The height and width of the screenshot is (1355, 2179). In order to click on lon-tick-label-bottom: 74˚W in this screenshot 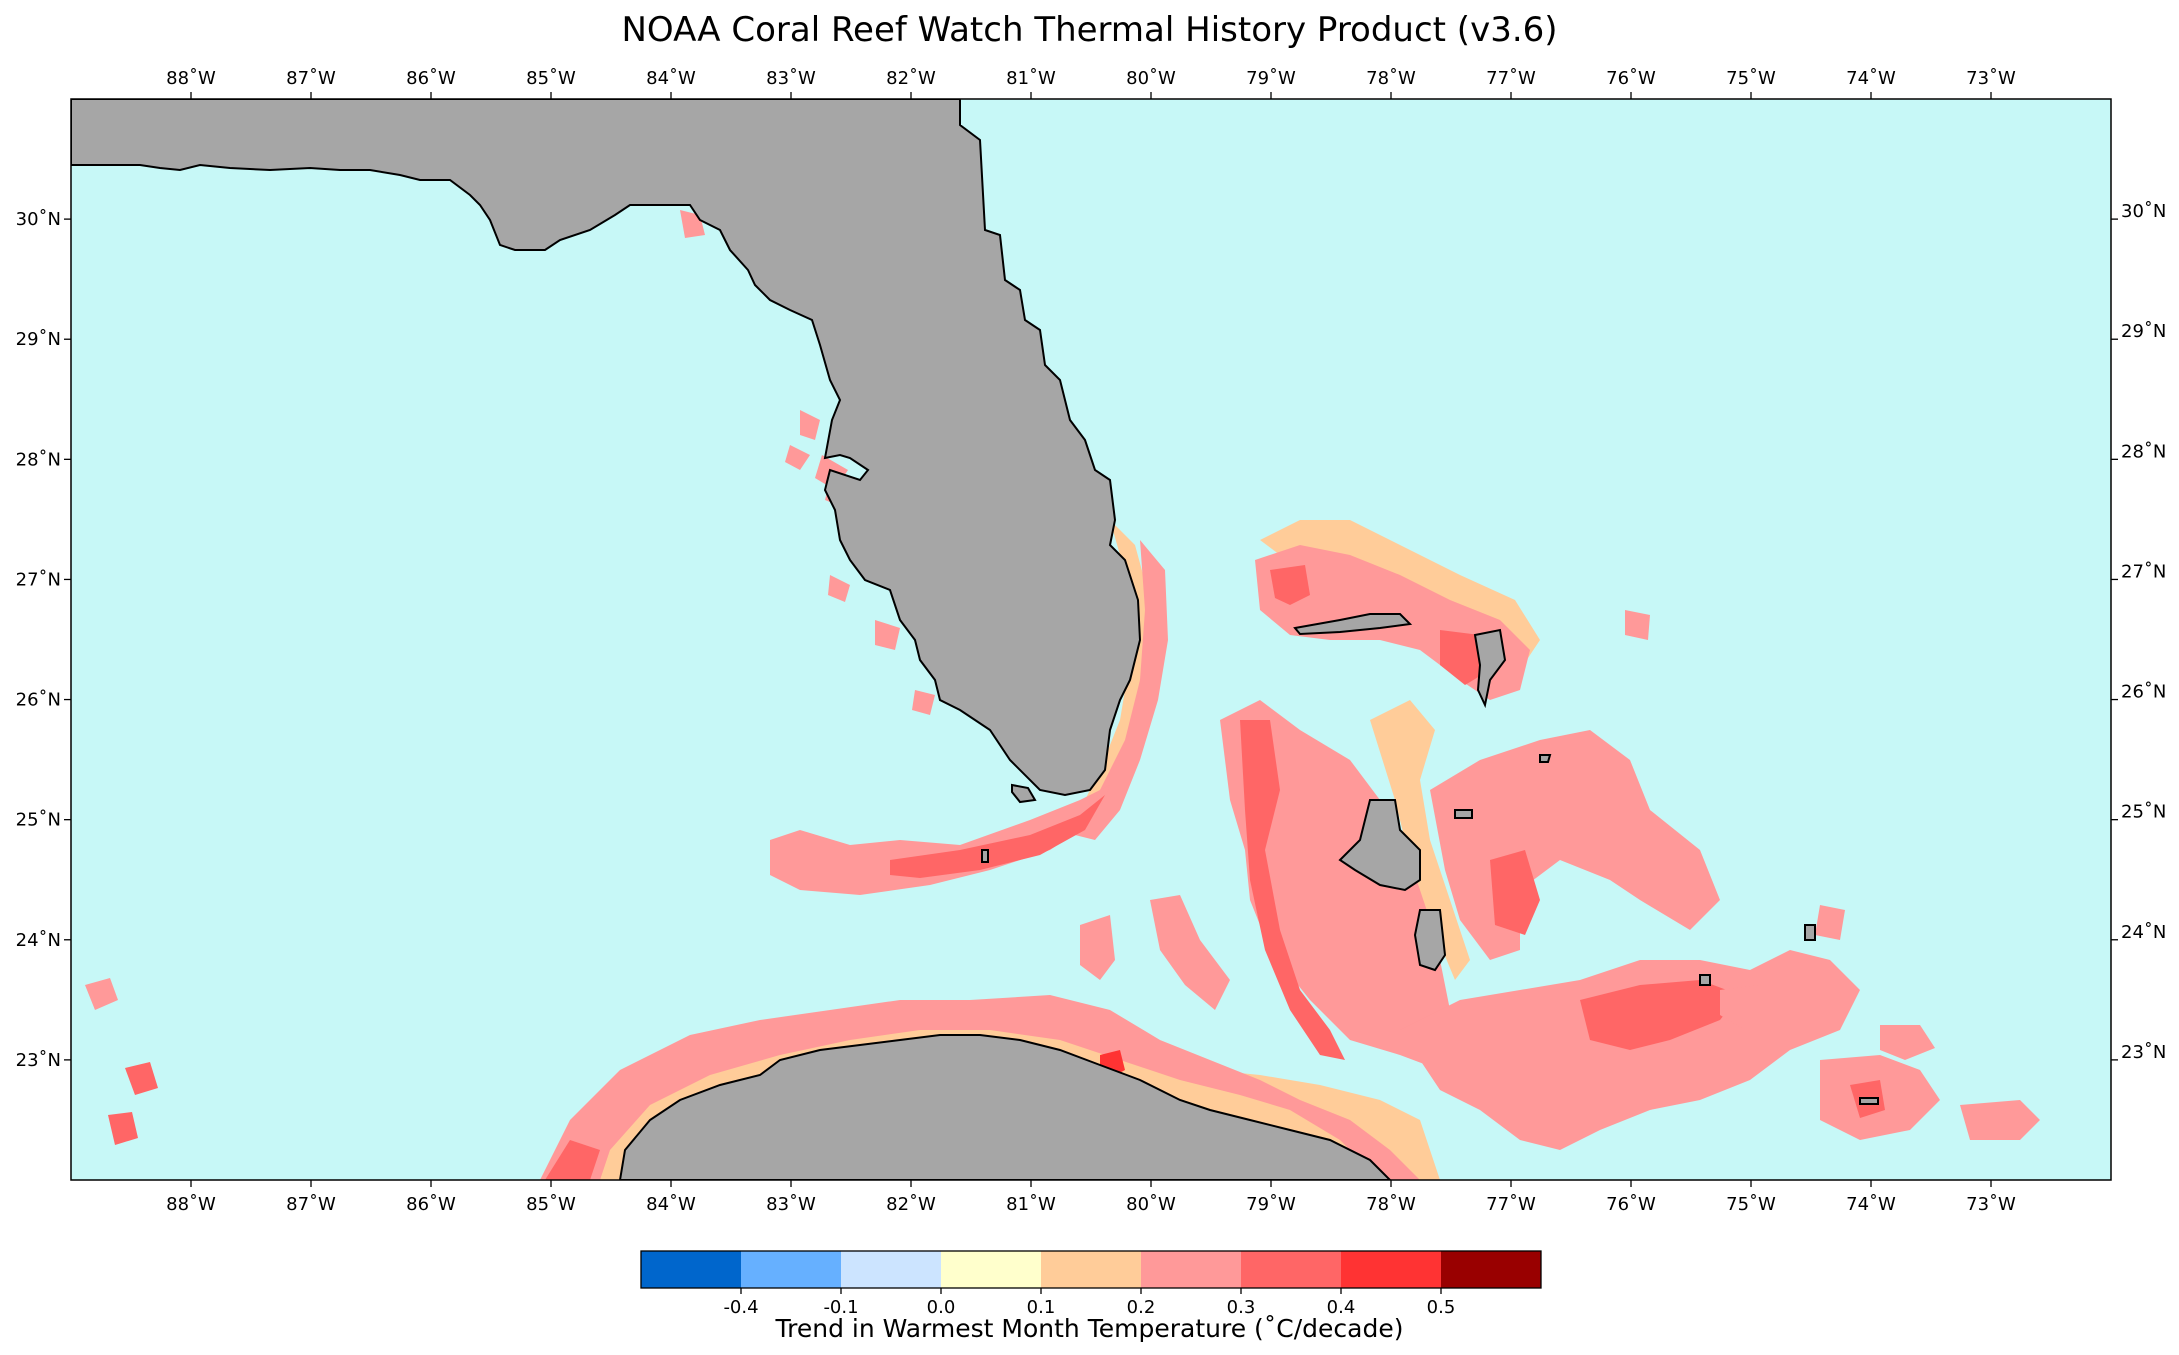, I will do `click(1871, 1204)`.